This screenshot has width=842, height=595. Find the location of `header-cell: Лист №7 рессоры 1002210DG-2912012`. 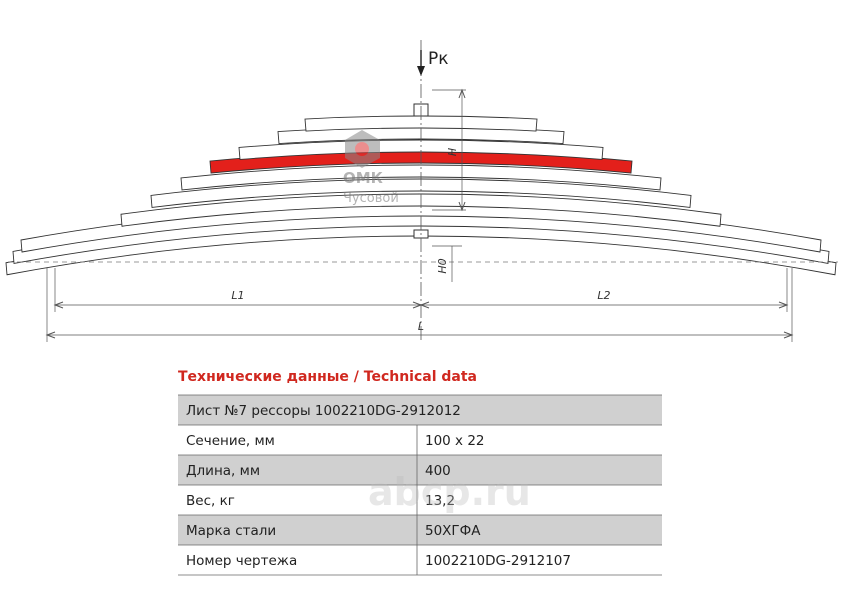

header-cell: Лист №7 рессоры 1002210DG-2912012 is located at coordinates (323, 411).